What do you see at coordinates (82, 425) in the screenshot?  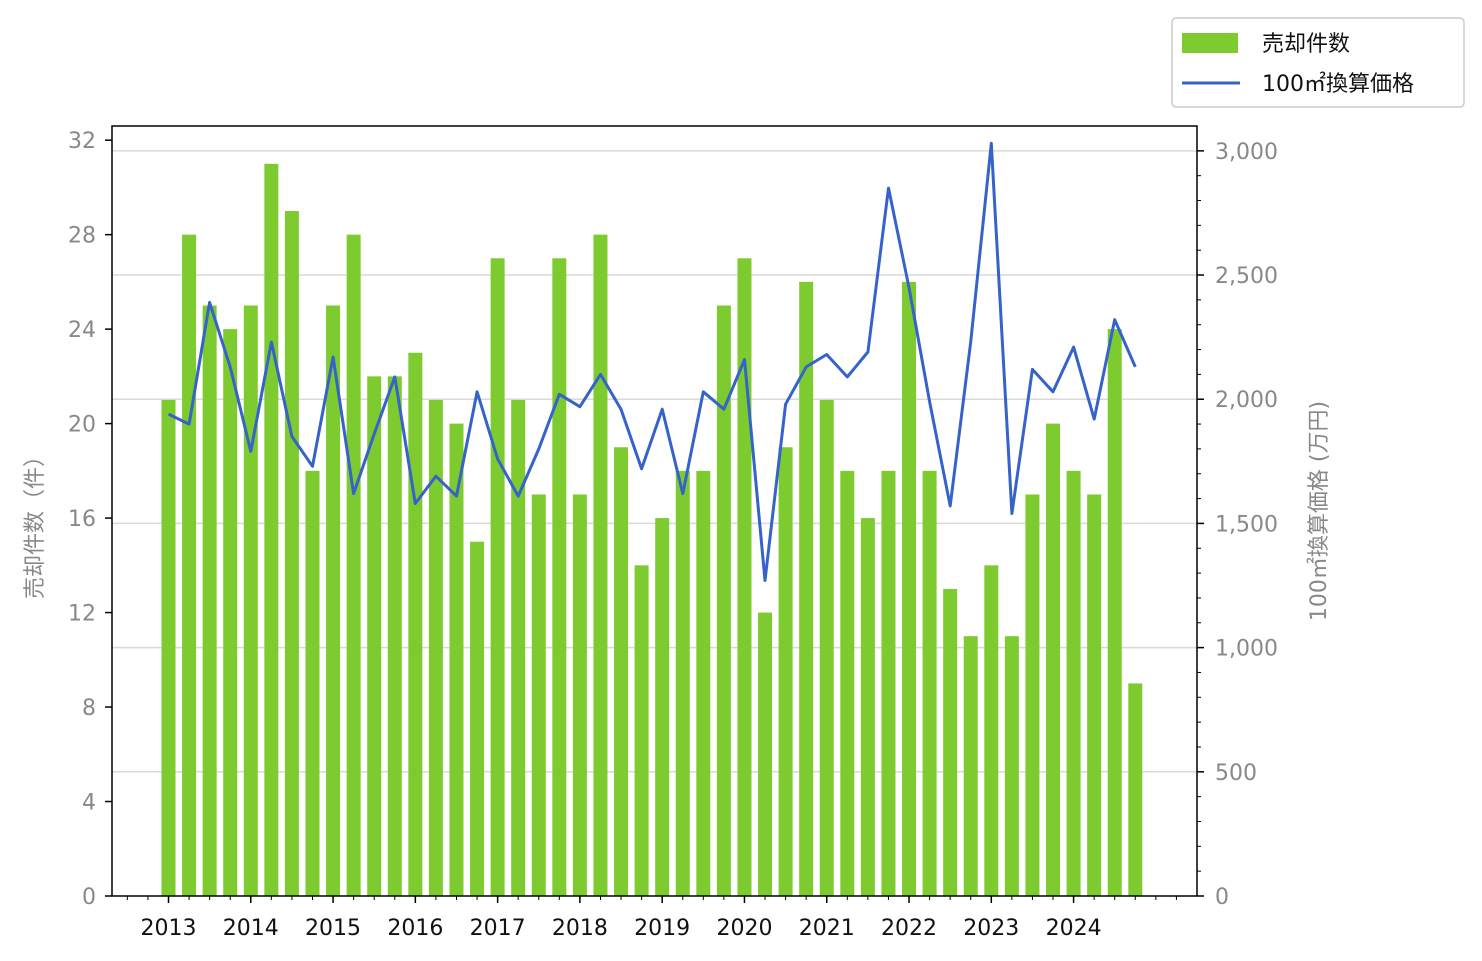 I see `left-tick-label: 20` at bounding box center [82, 425].